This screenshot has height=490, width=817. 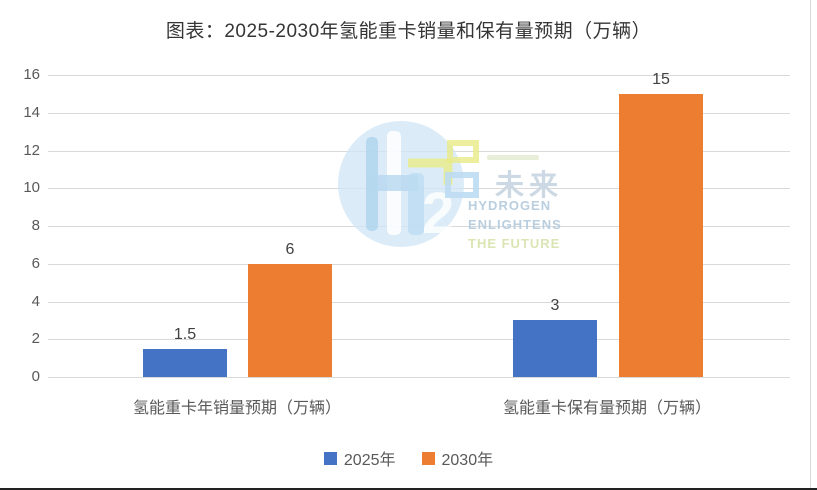 What do you see at coordinates (555, 306) in the screenshot?
I see `bar-value-label: 3` at bounding box center [555, 306].